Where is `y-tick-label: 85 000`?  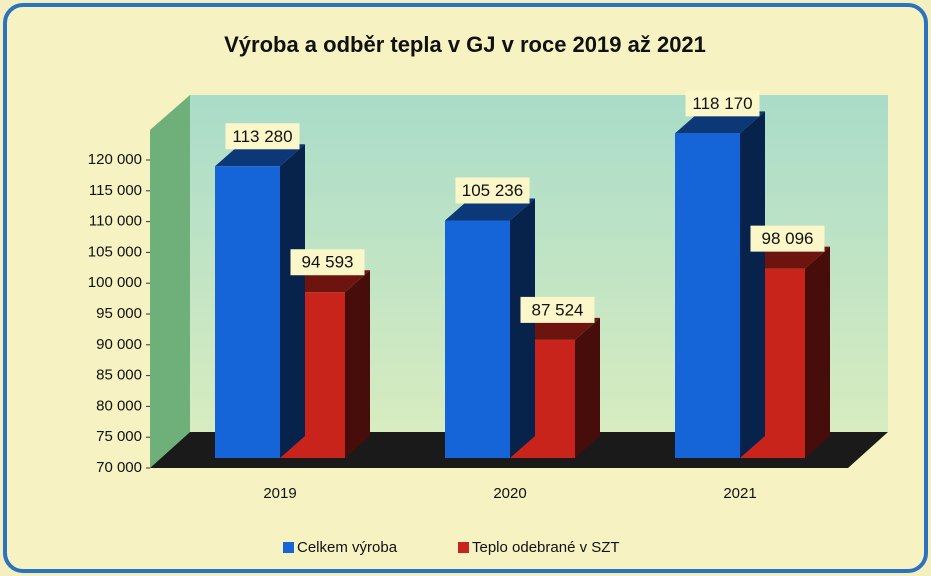 y-tick-label: 85 000 is located at coordinates (119, 375).